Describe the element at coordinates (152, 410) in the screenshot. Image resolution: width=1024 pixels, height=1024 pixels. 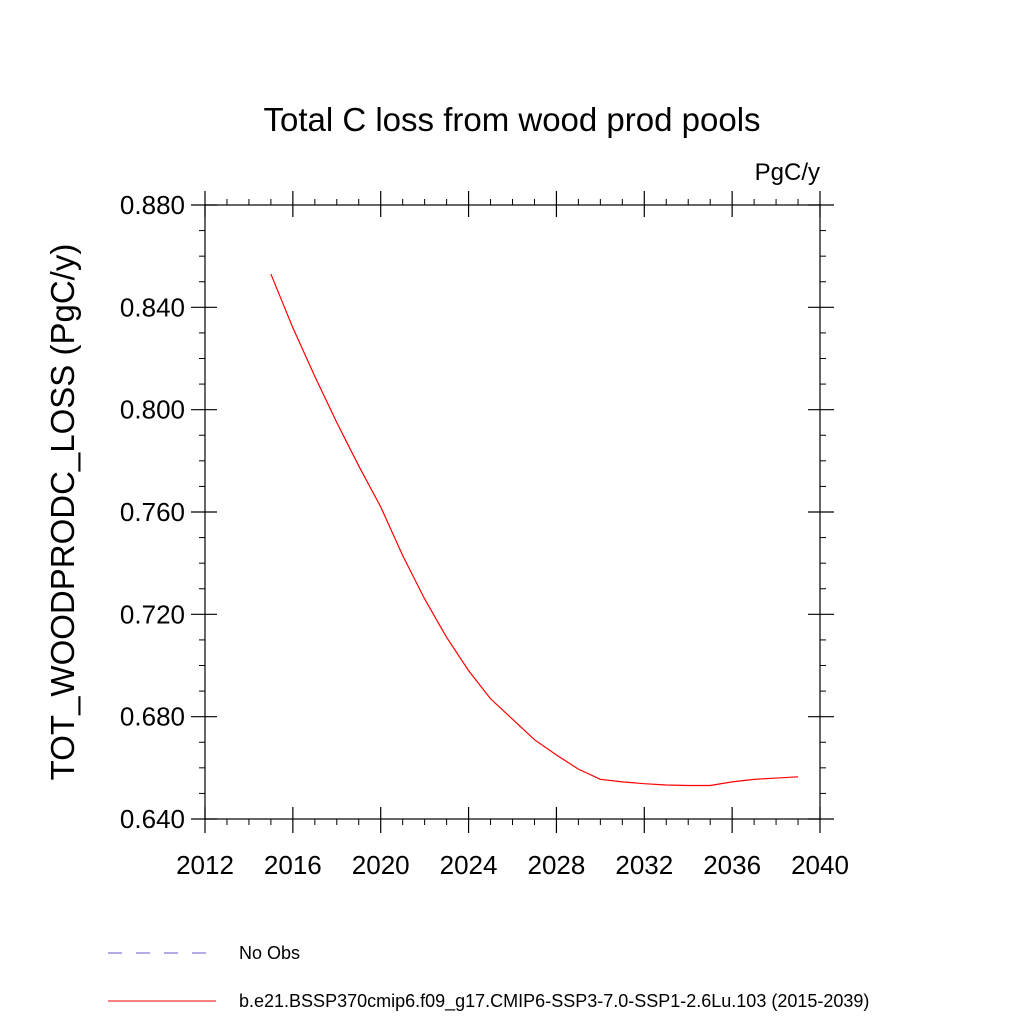
I see `y-tick-label: 0.800` at that location.